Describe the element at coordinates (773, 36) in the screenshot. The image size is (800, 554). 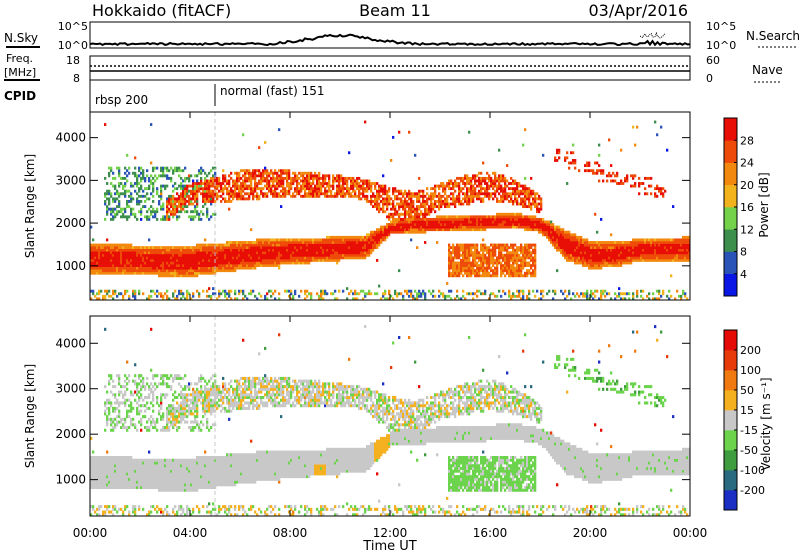
I see `nsearch-label: N.Search` at that location.